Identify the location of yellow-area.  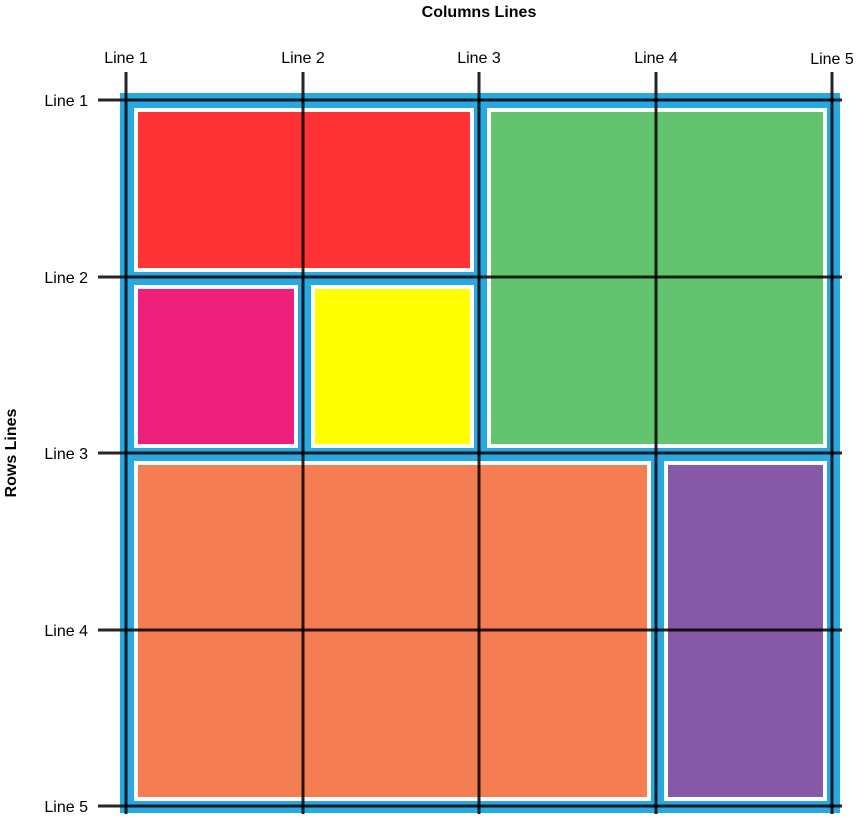
(392, 366).